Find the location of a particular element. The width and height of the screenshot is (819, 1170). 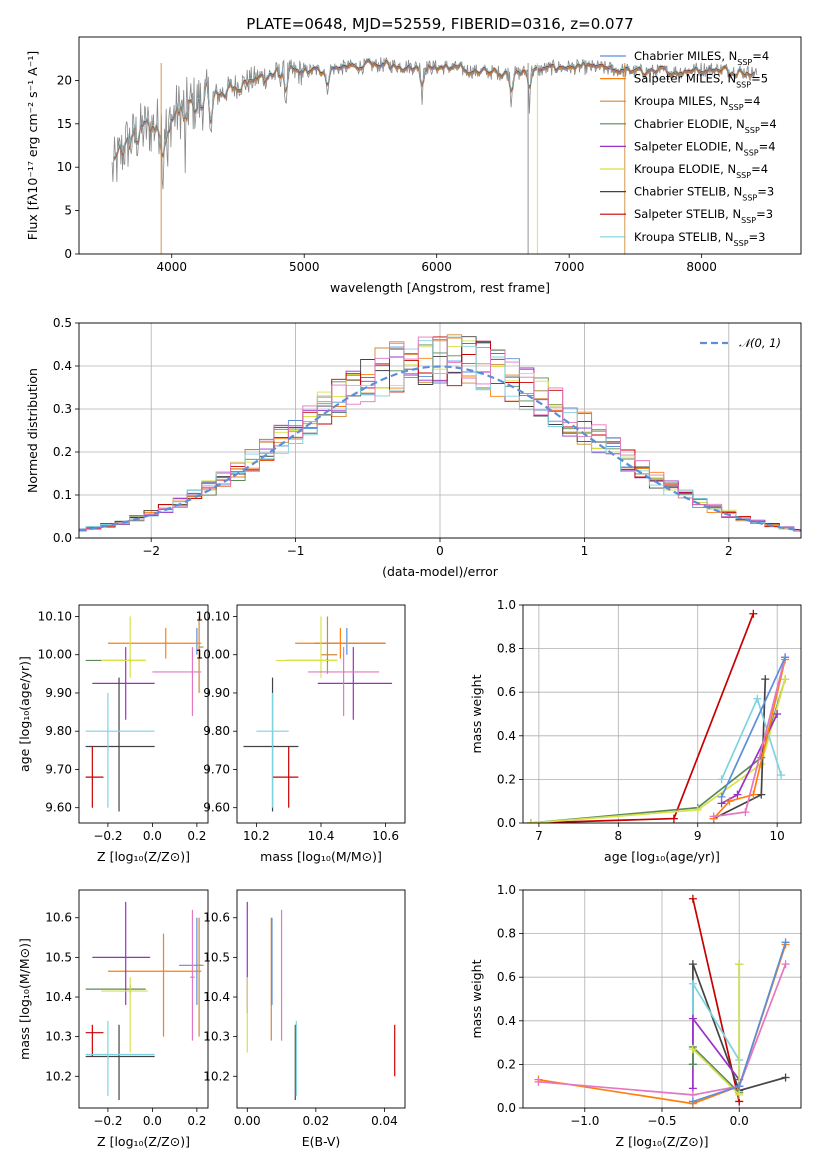

age_vs_Z-xtick-label: 0.0 is located at coordinates (152, 836).